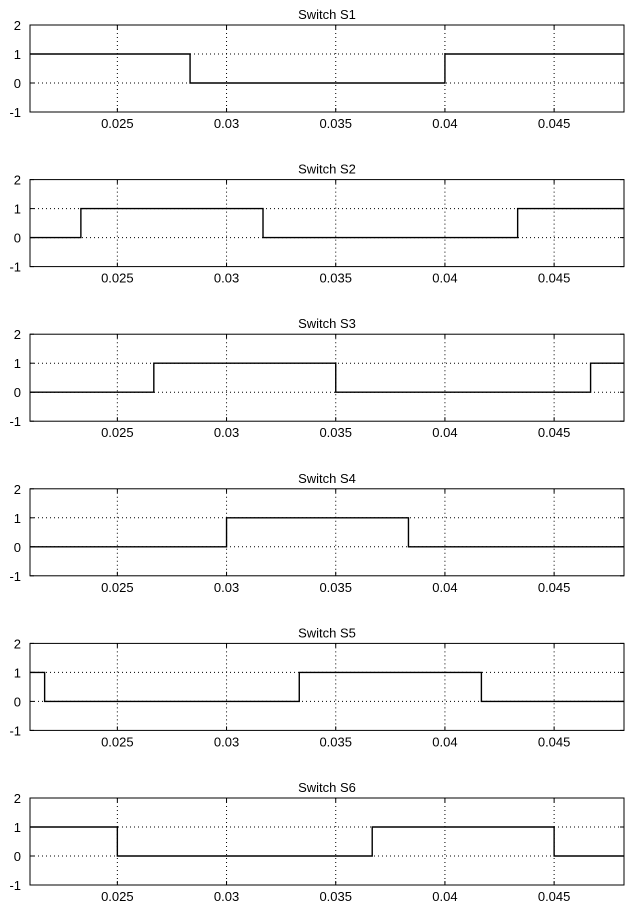 The image size is (626, 910). What do you see at coordinates (327, 169) in the screenshot?
I see `subplot-title: Switch S2` at bounding box center [327, 169].